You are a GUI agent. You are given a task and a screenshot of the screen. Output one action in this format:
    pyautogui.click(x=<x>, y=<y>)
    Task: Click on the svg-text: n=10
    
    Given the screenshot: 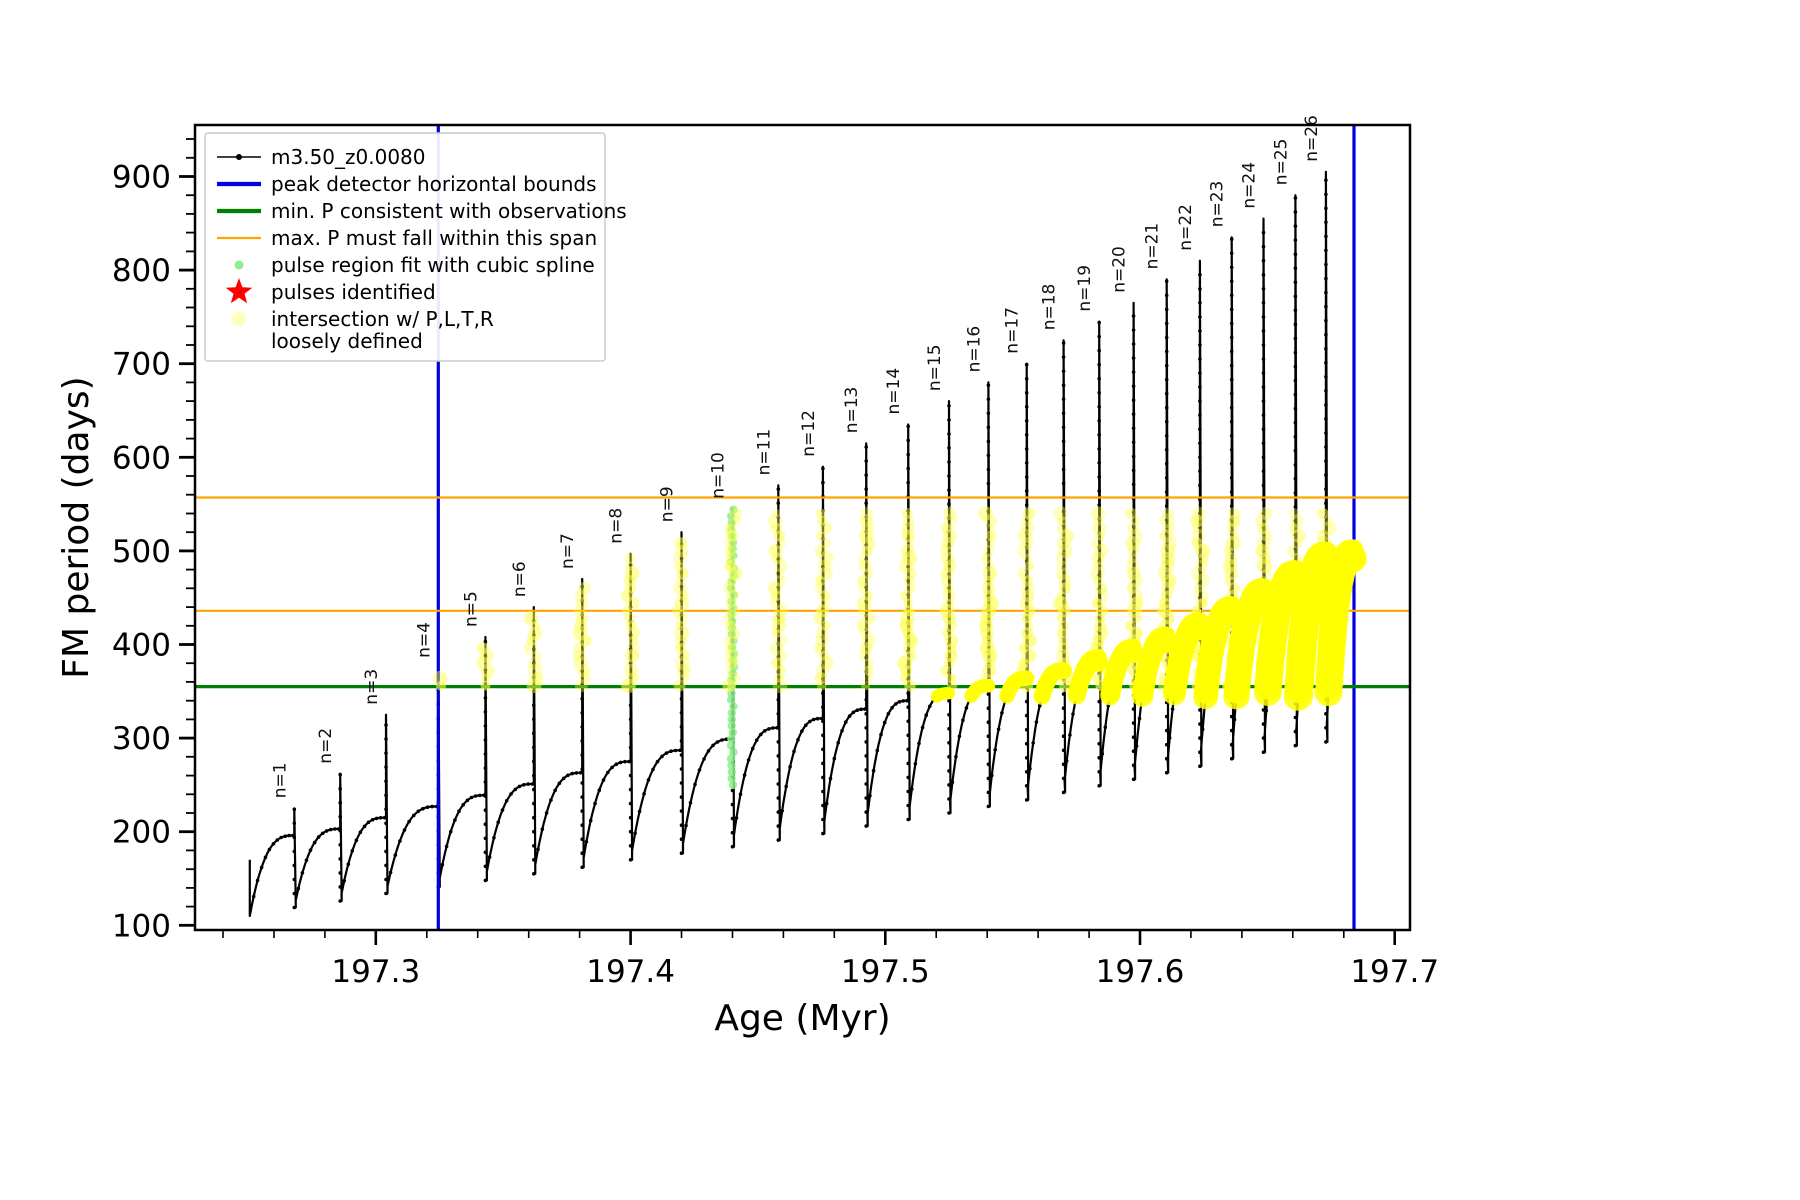 What is the action you would take?
    pyautogui.click(x=719, y=475)
    